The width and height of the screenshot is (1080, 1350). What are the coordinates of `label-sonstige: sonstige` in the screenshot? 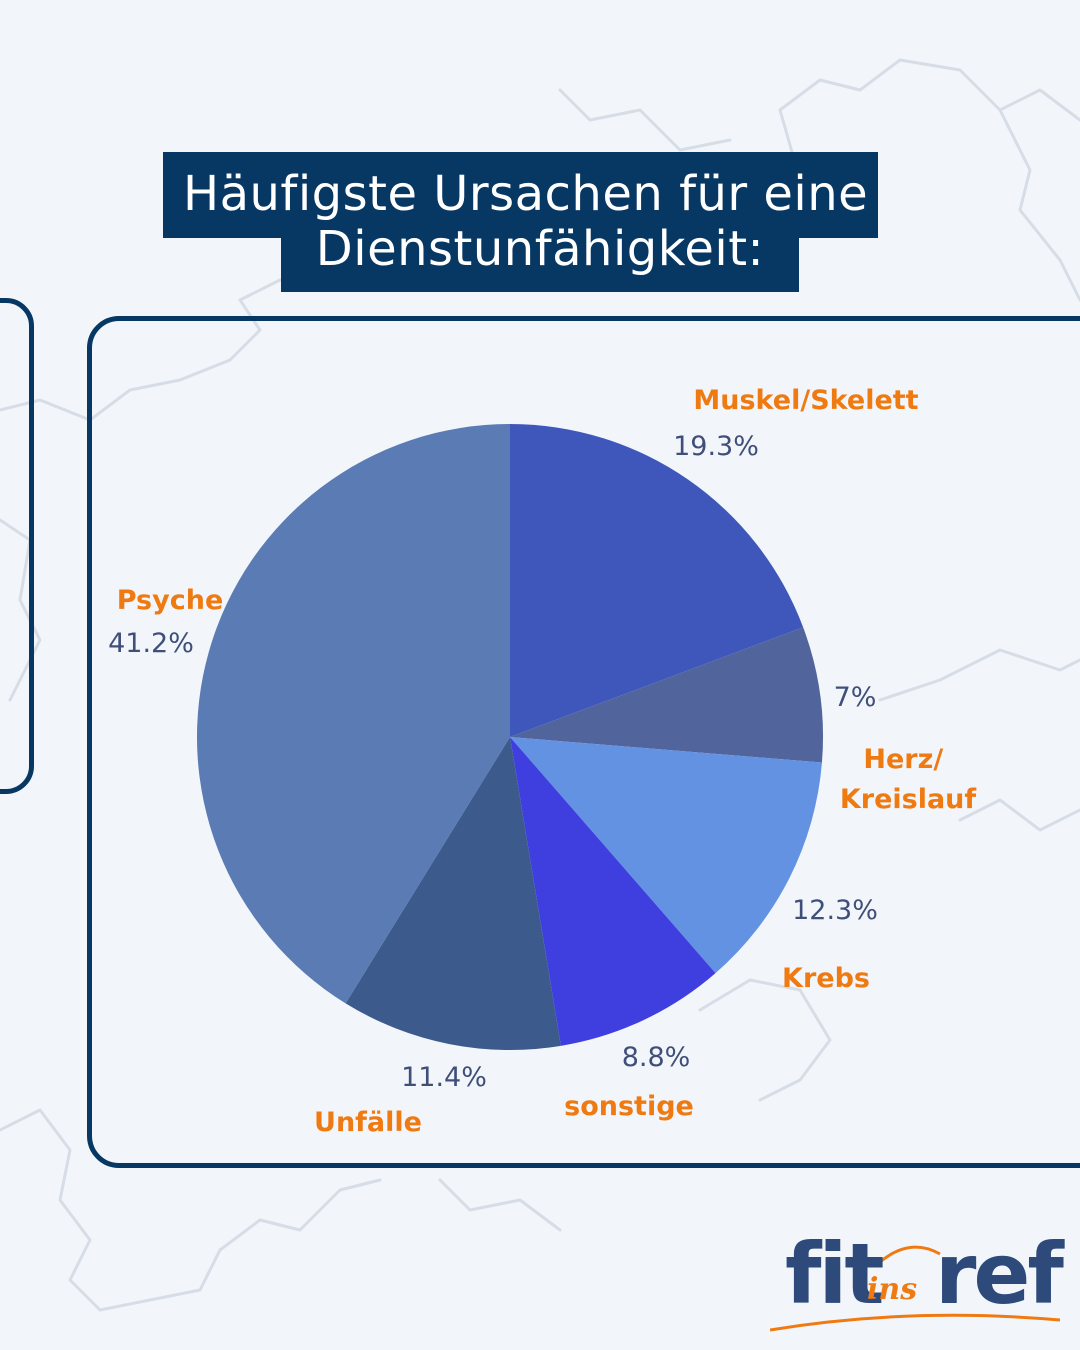 It's located at (629, 1106).